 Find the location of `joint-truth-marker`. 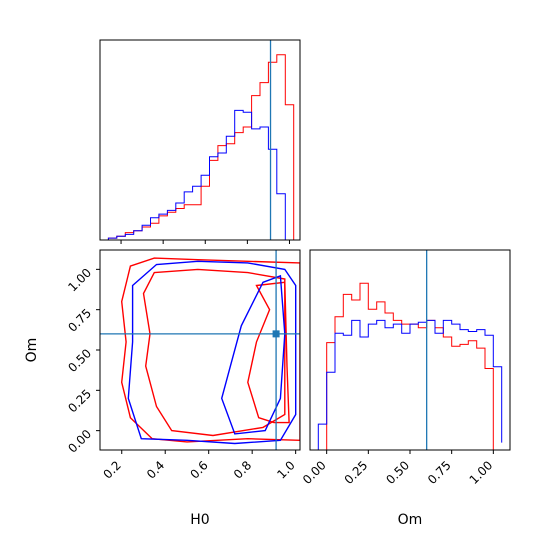

joint-truth-marker is located at coordinates (276, 334).